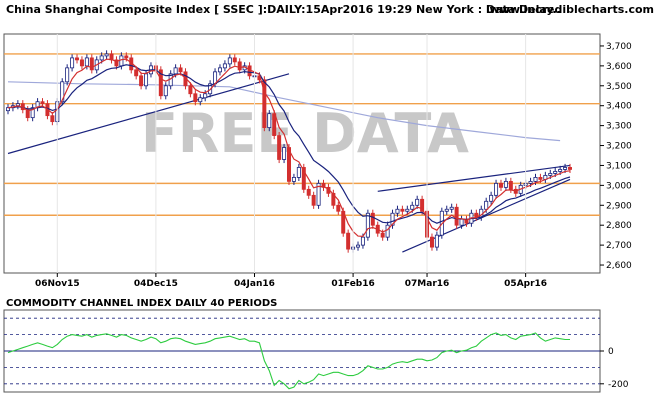  What do you see at coordinates (619, 87) in the screenshot?
I see `price-tick-label: 3,500` at bounding box center [619, 87].